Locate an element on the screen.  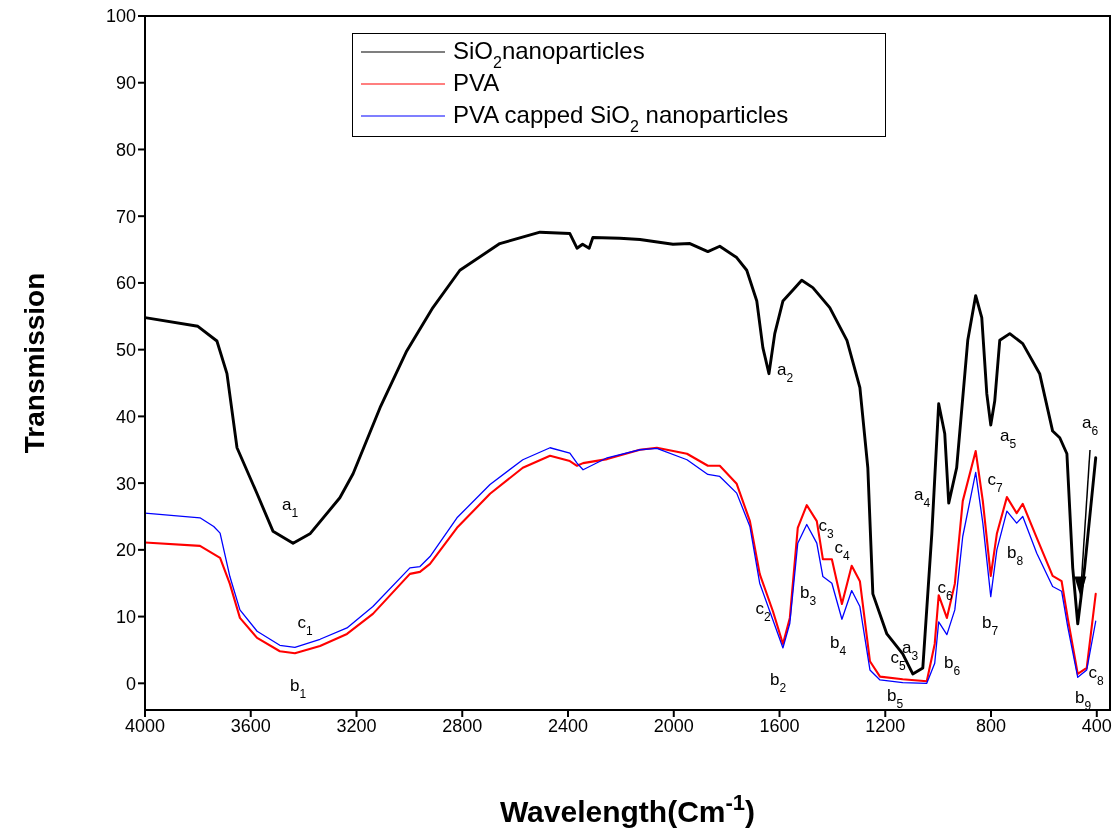
x-tick-label: 1600 is located at coordinates (779, 725).